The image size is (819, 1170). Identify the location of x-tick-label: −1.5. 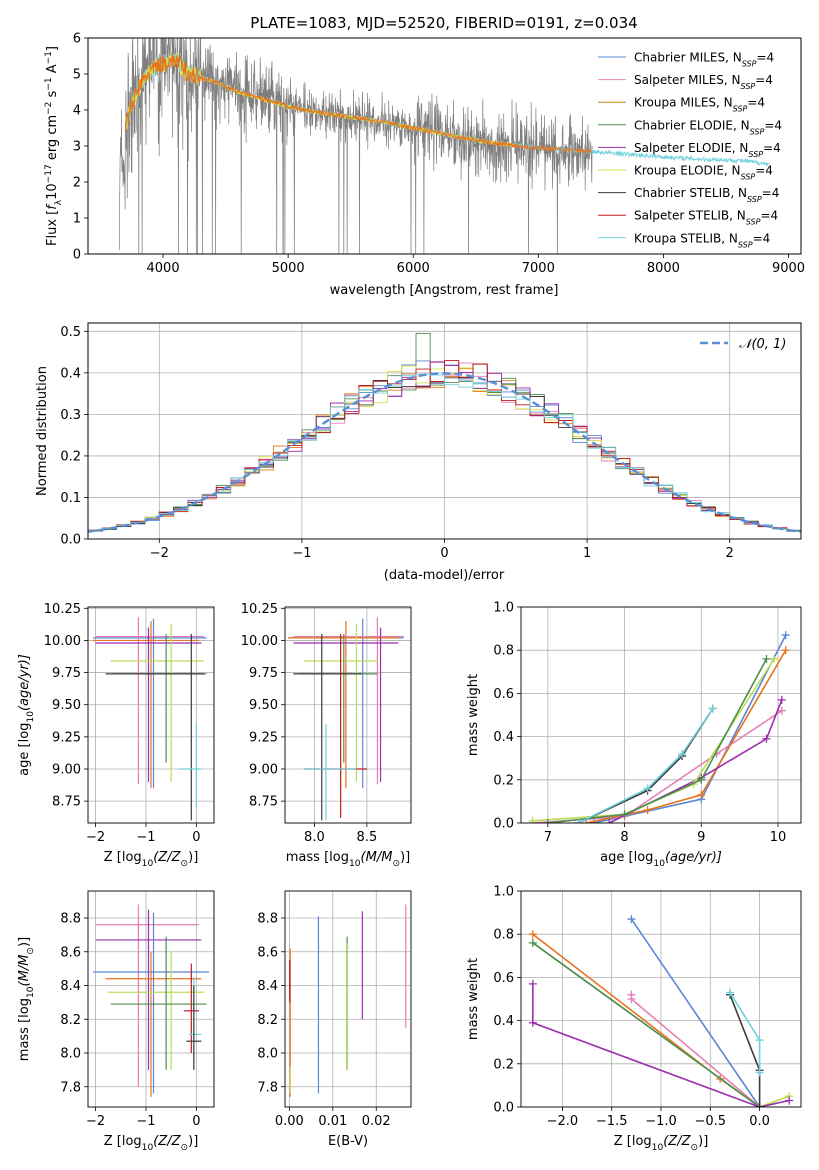
(612, 1121).